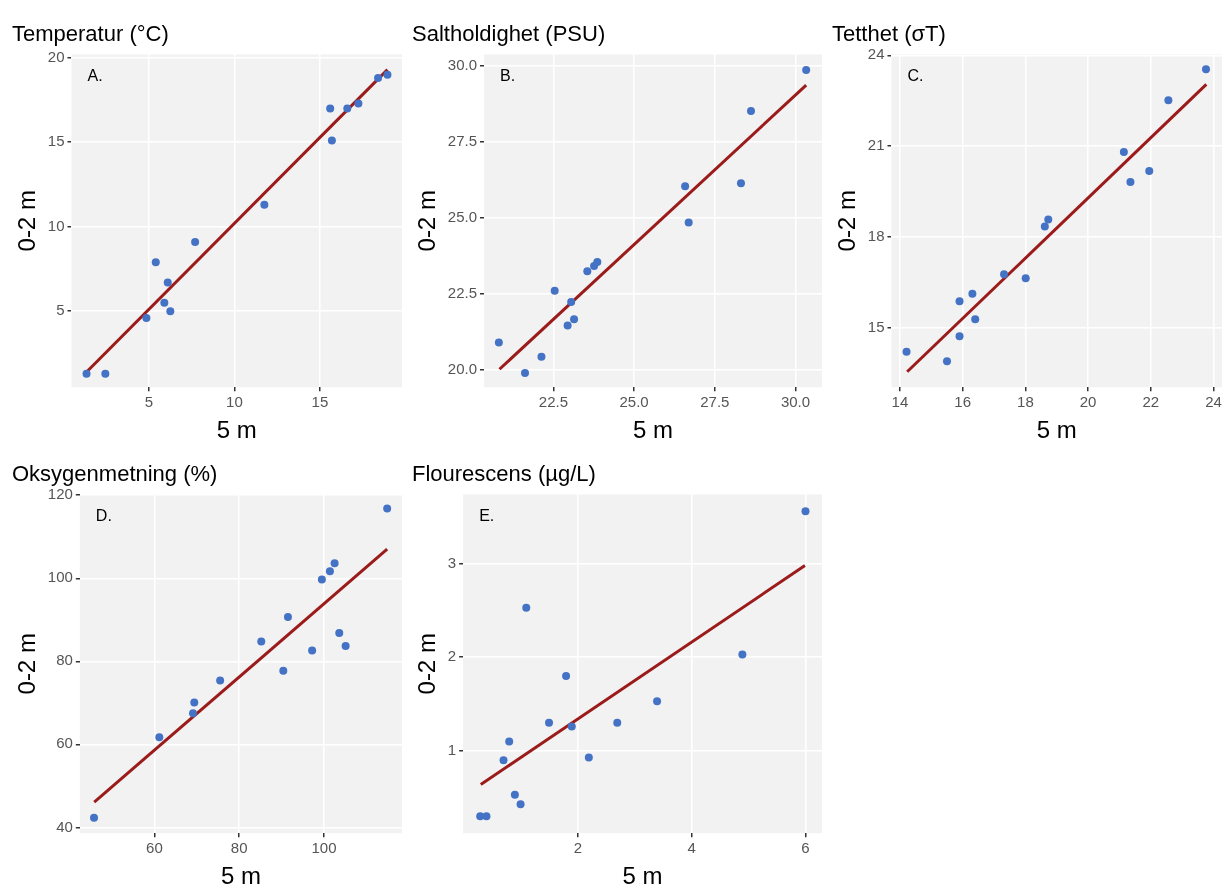  I want to click on x-tick-label: 22, so click(1151, 402).